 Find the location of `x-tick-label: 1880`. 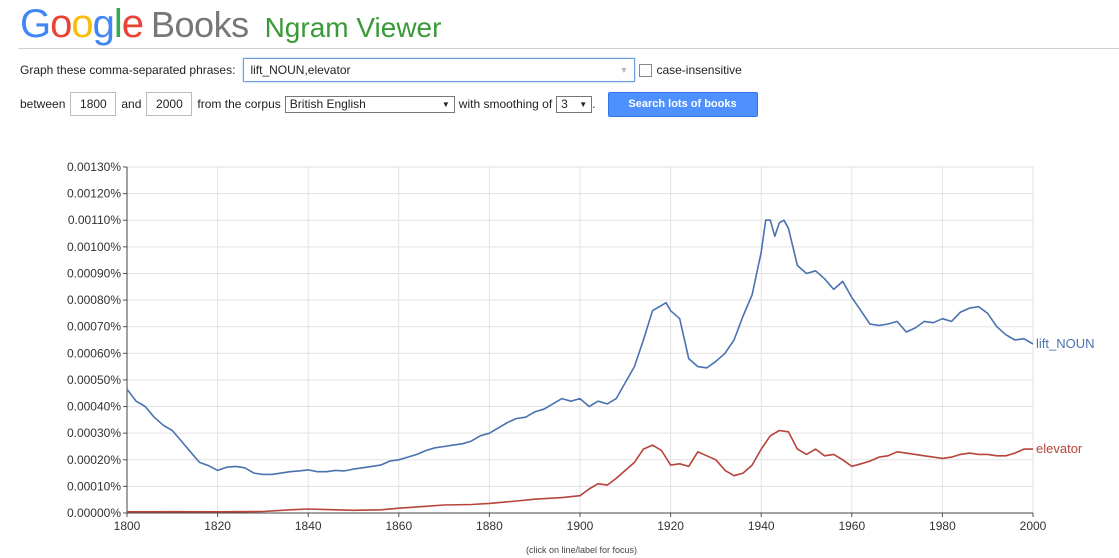

x-tick-label: 1880 is located at coordinates (489, 526).